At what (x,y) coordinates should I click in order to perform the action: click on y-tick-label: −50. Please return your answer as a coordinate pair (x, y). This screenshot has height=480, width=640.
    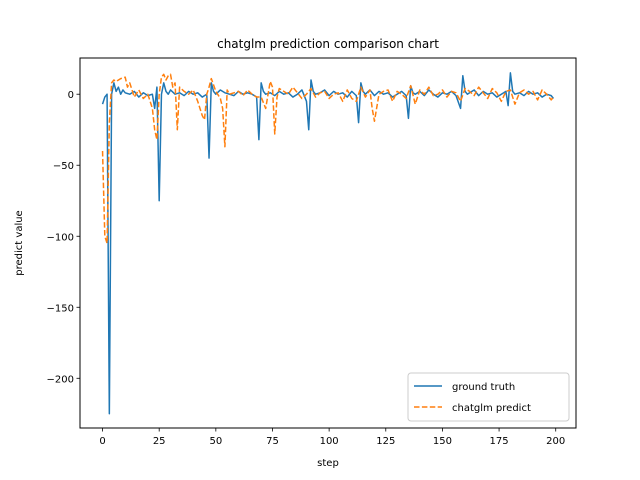
    Looking at the image, I should click on (63, 166).